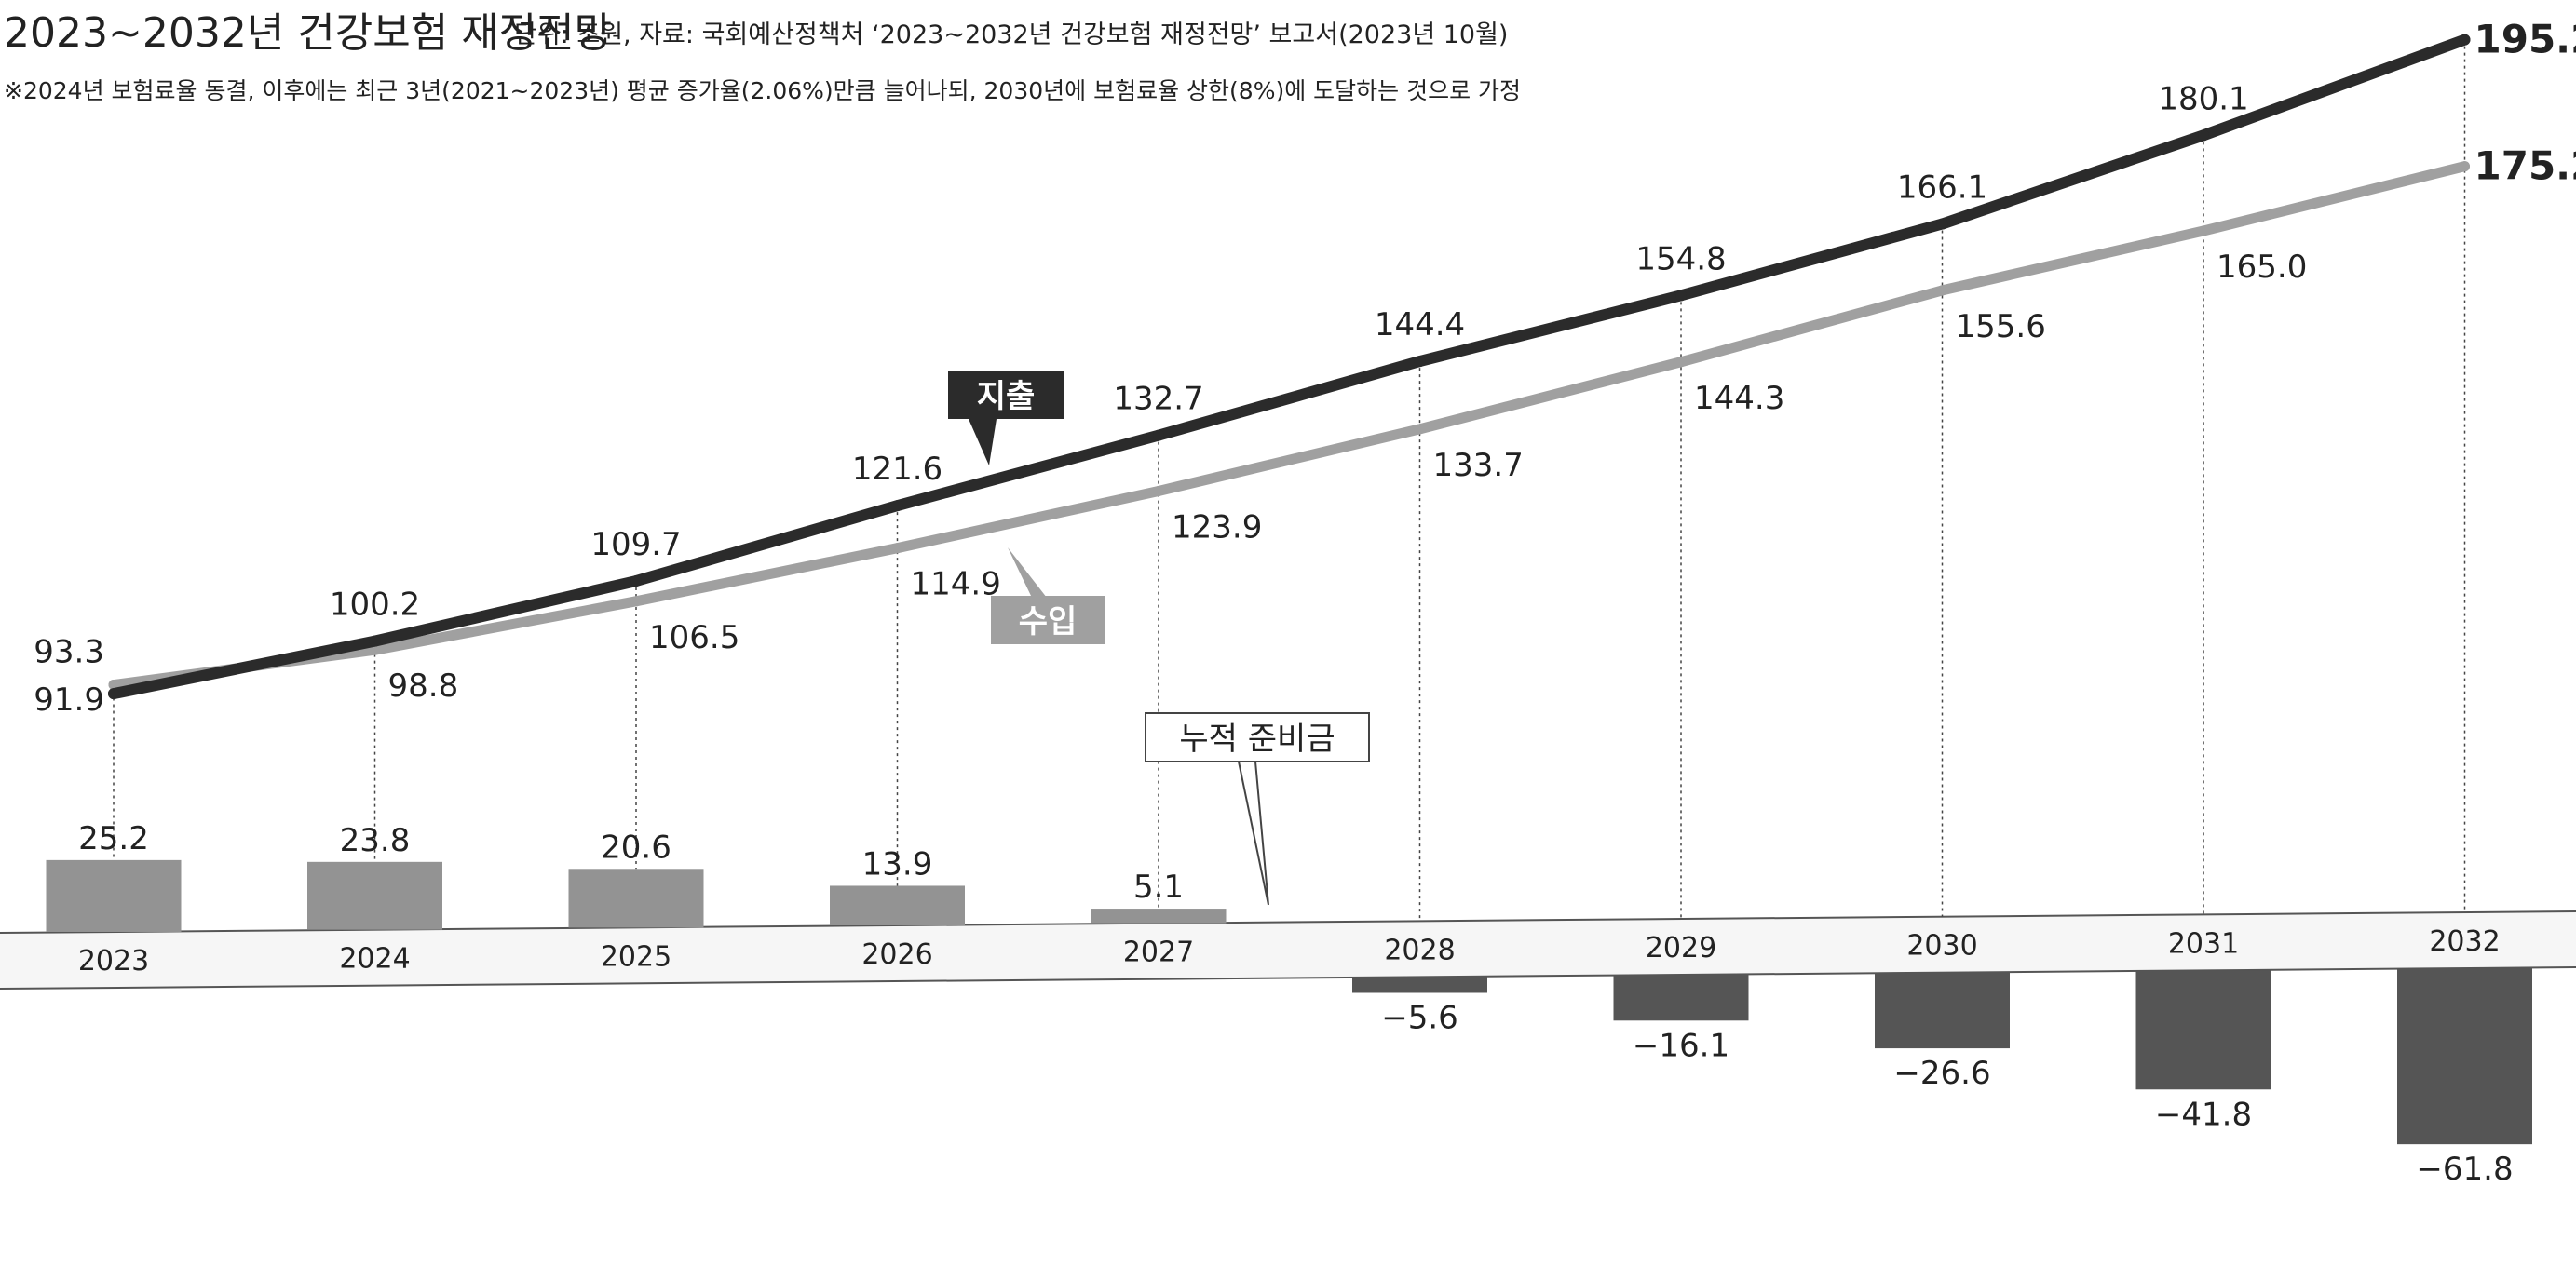 This screenshot has width=2576, height=1281. What do you see at coordinates (694, 638) in the screenshot?
I see `revenue-value-label: 106.5` at bounding box center [694, 638].